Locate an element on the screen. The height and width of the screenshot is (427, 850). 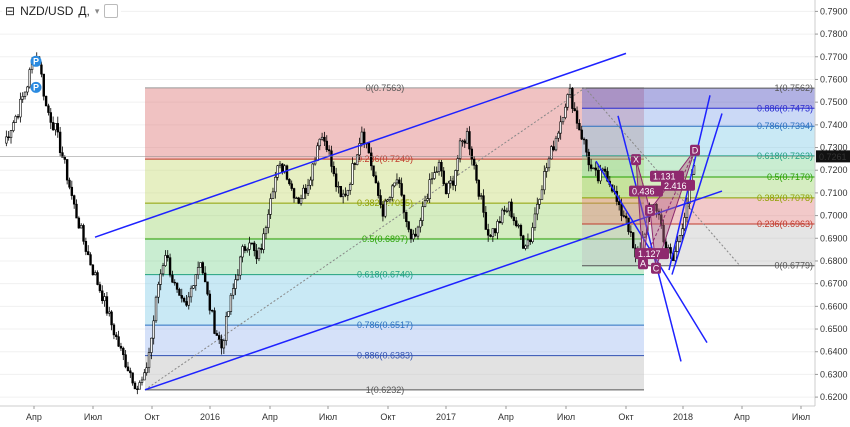
p-marker-icon is located at coordinates (36, 61).